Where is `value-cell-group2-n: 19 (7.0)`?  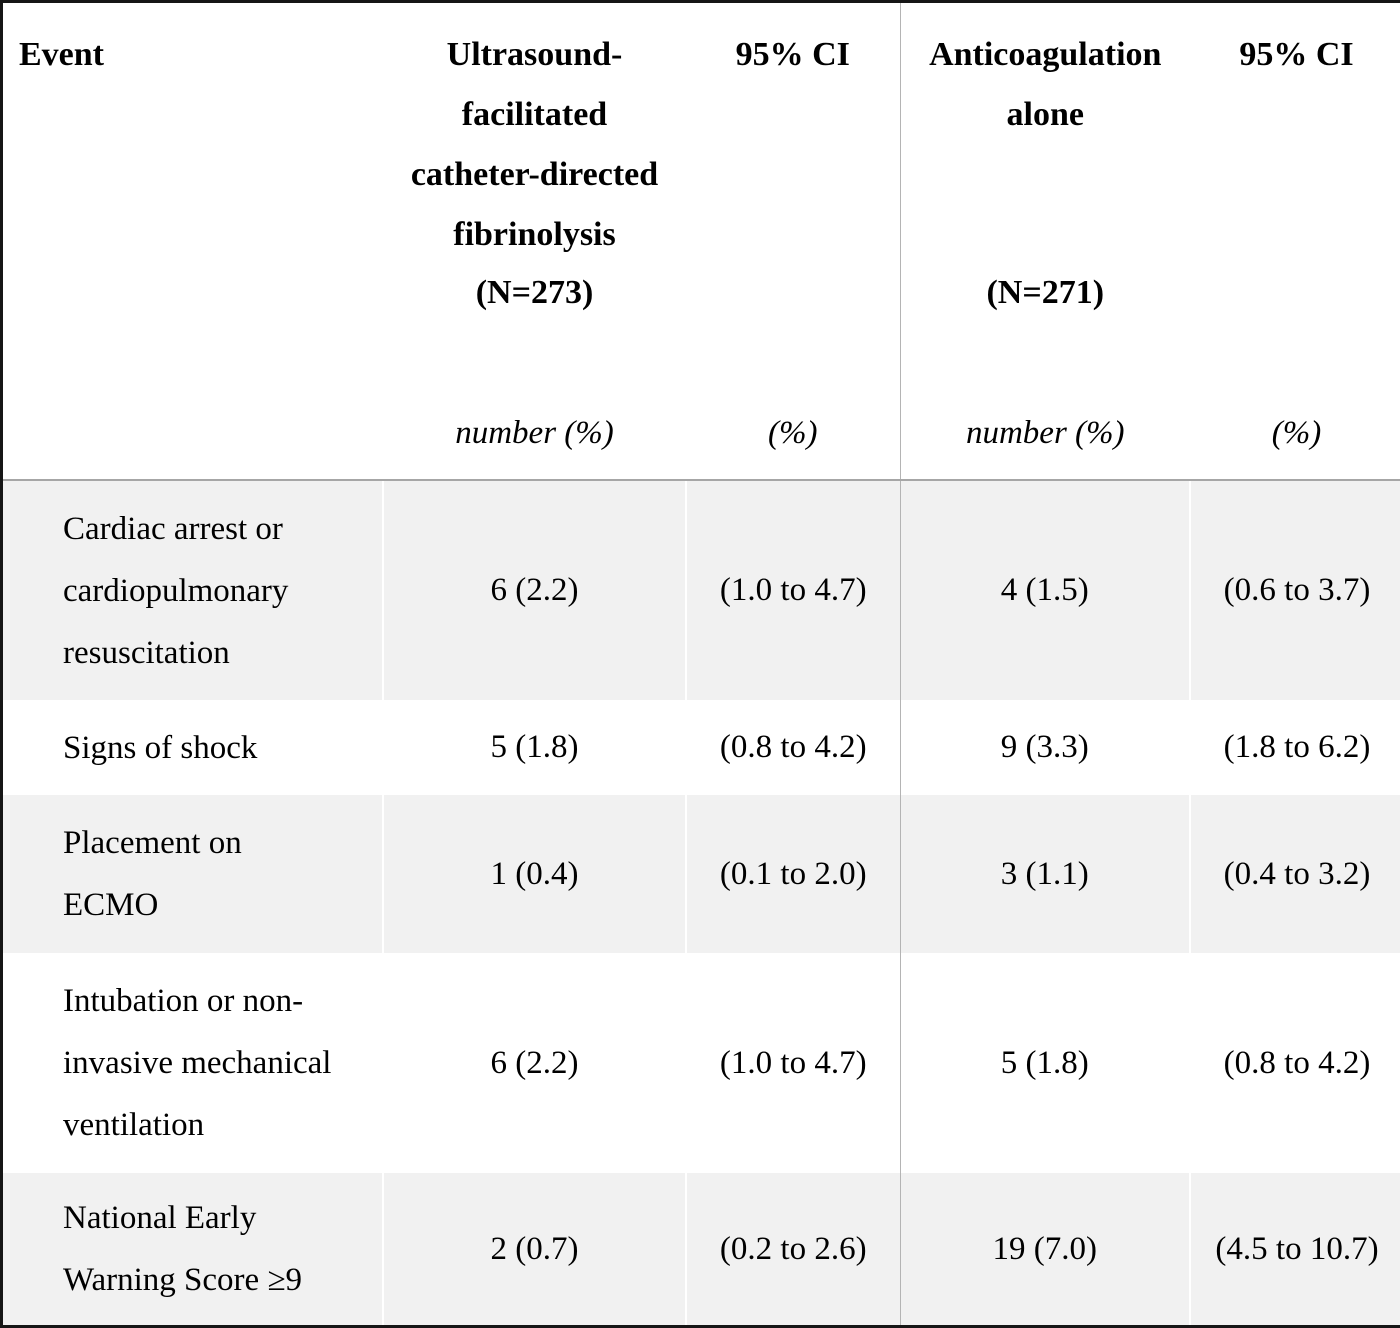 value-cell-group2-n: 19 (7.0) is located at coordinates (1044, 1249).